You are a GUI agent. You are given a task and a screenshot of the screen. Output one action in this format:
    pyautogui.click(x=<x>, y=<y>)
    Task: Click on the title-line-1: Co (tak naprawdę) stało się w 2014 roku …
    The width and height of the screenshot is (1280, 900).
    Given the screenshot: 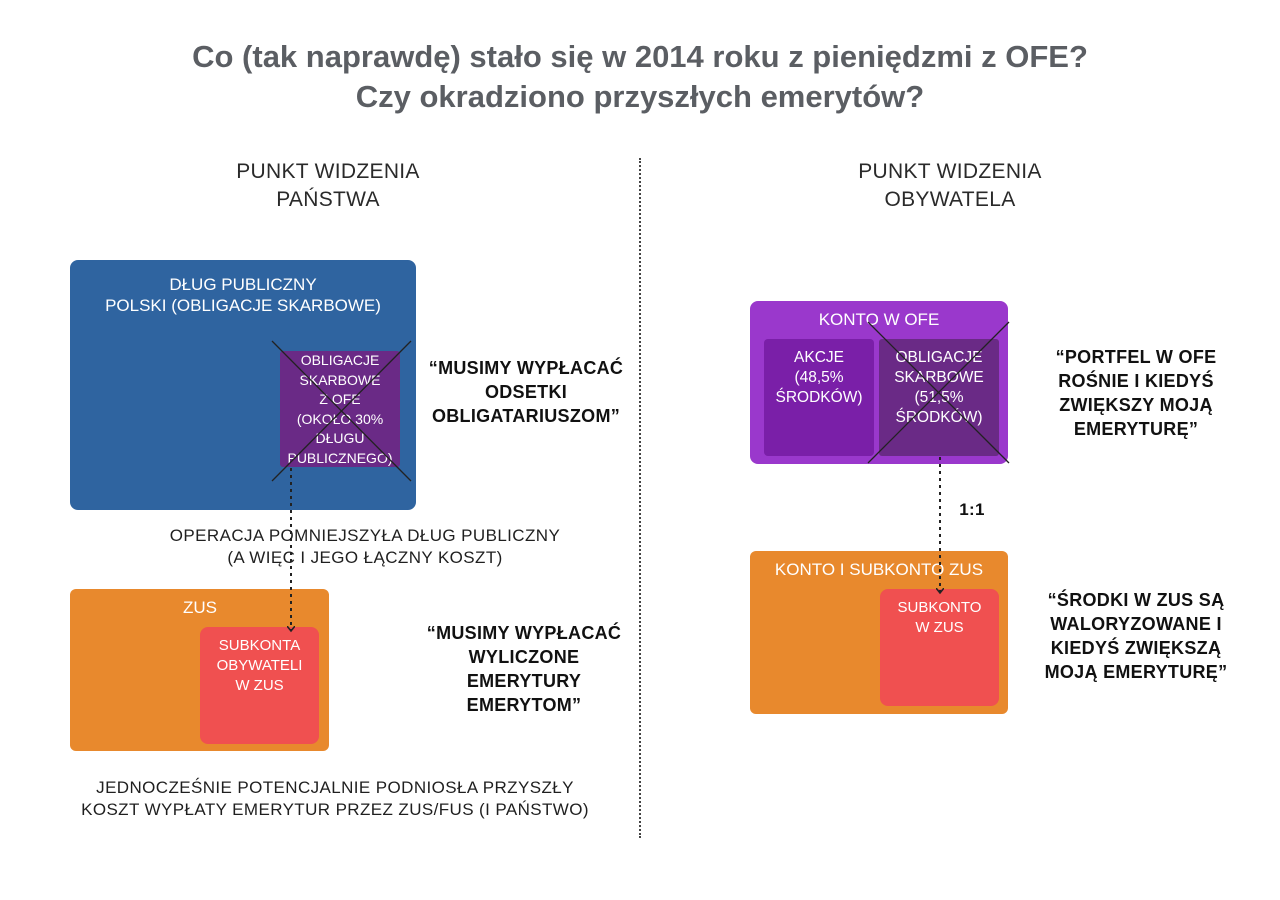 What is the action you would take?
    pyautogui.click(x=640, y=56)
    